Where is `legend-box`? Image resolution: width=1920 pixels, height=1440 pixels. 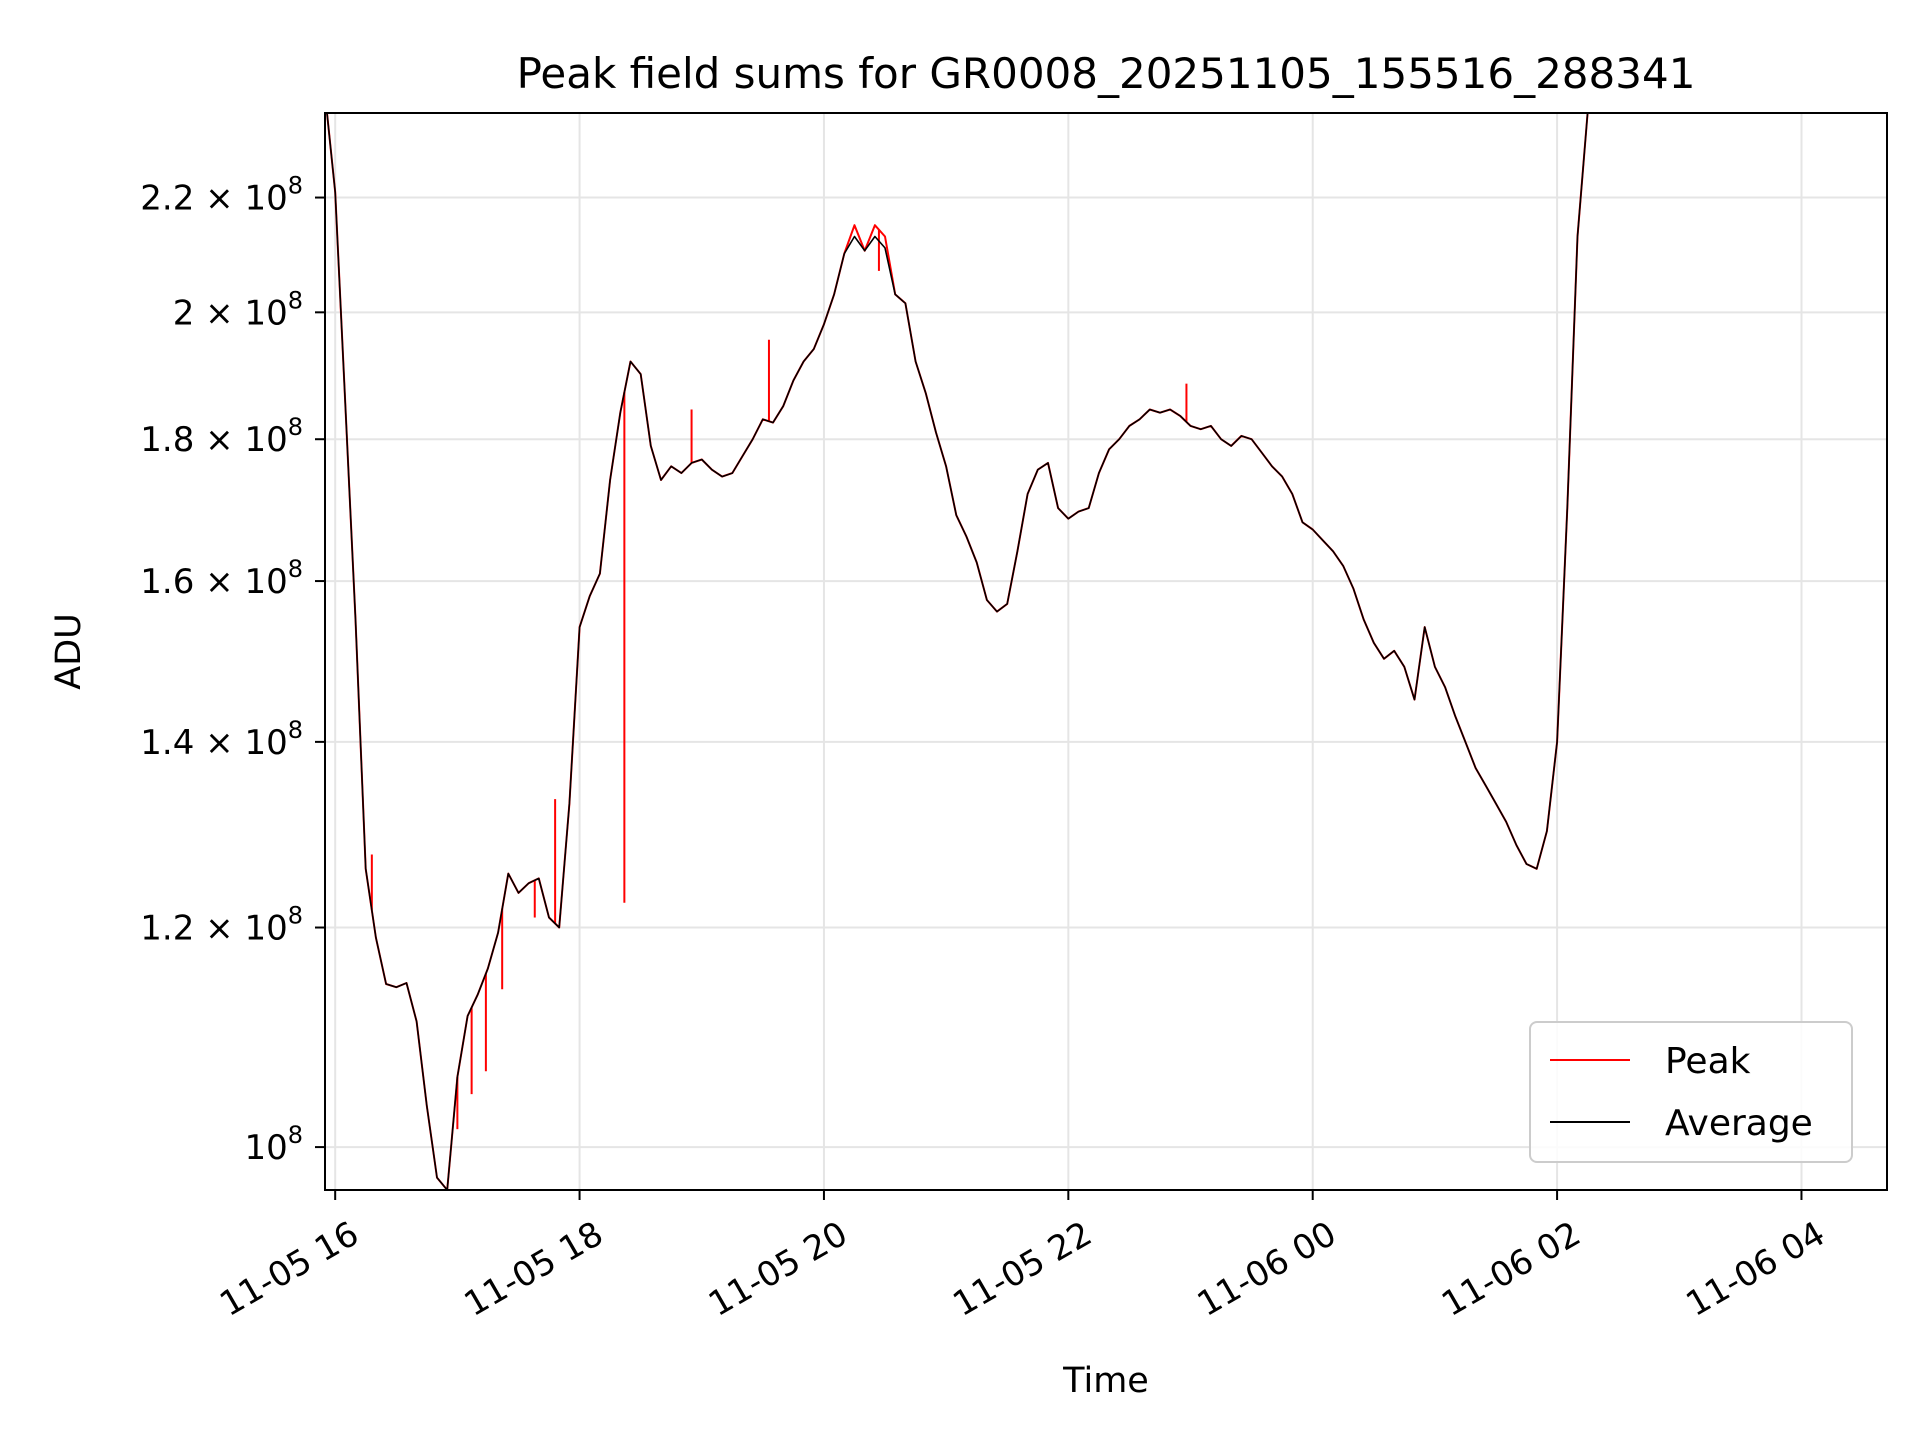
legend-box is located at coordinates (1691, 1092).